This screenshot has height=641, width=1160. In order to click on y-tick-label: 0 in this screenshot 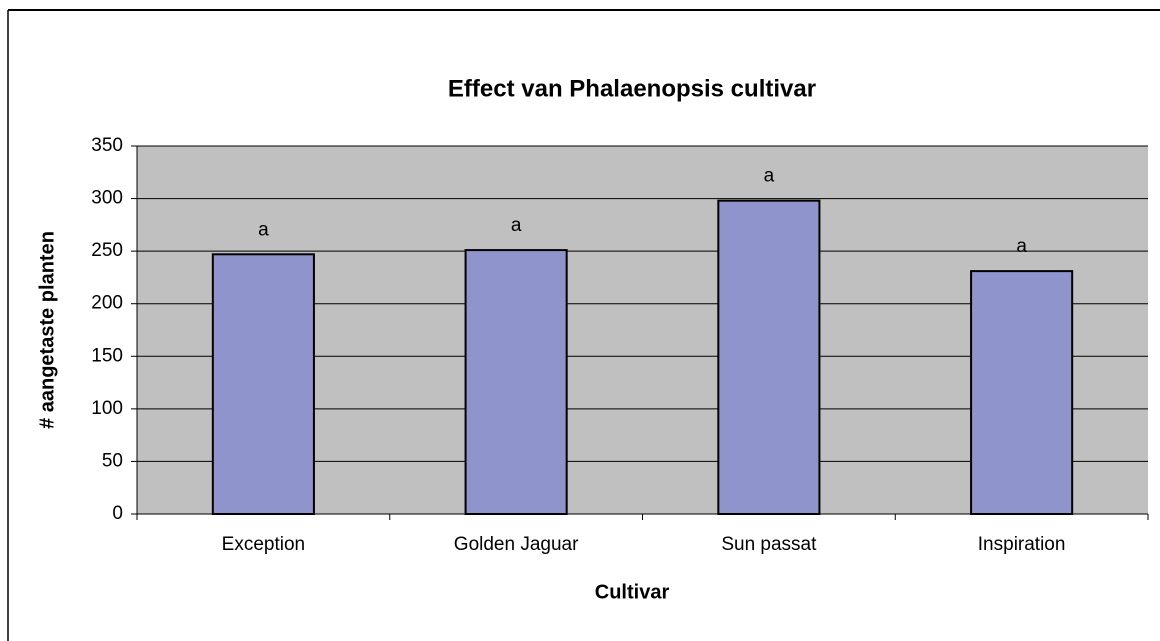, I will do `click(117, 513)`.